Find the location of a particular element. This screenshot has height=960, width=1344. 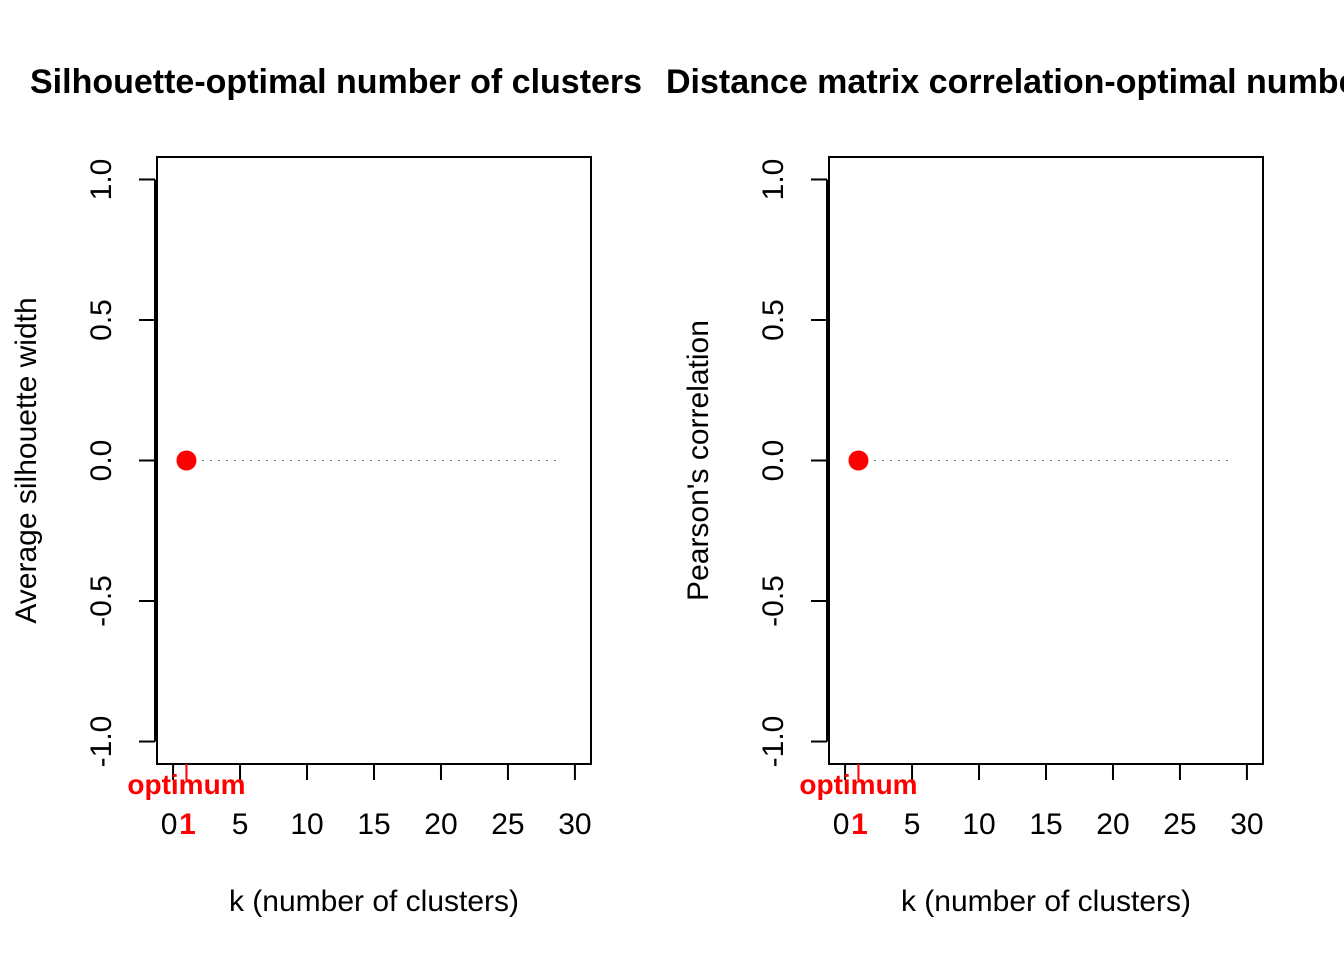

chart-title-1: Silhouette-optimal number of clusters is located at coordinates (336, 82).